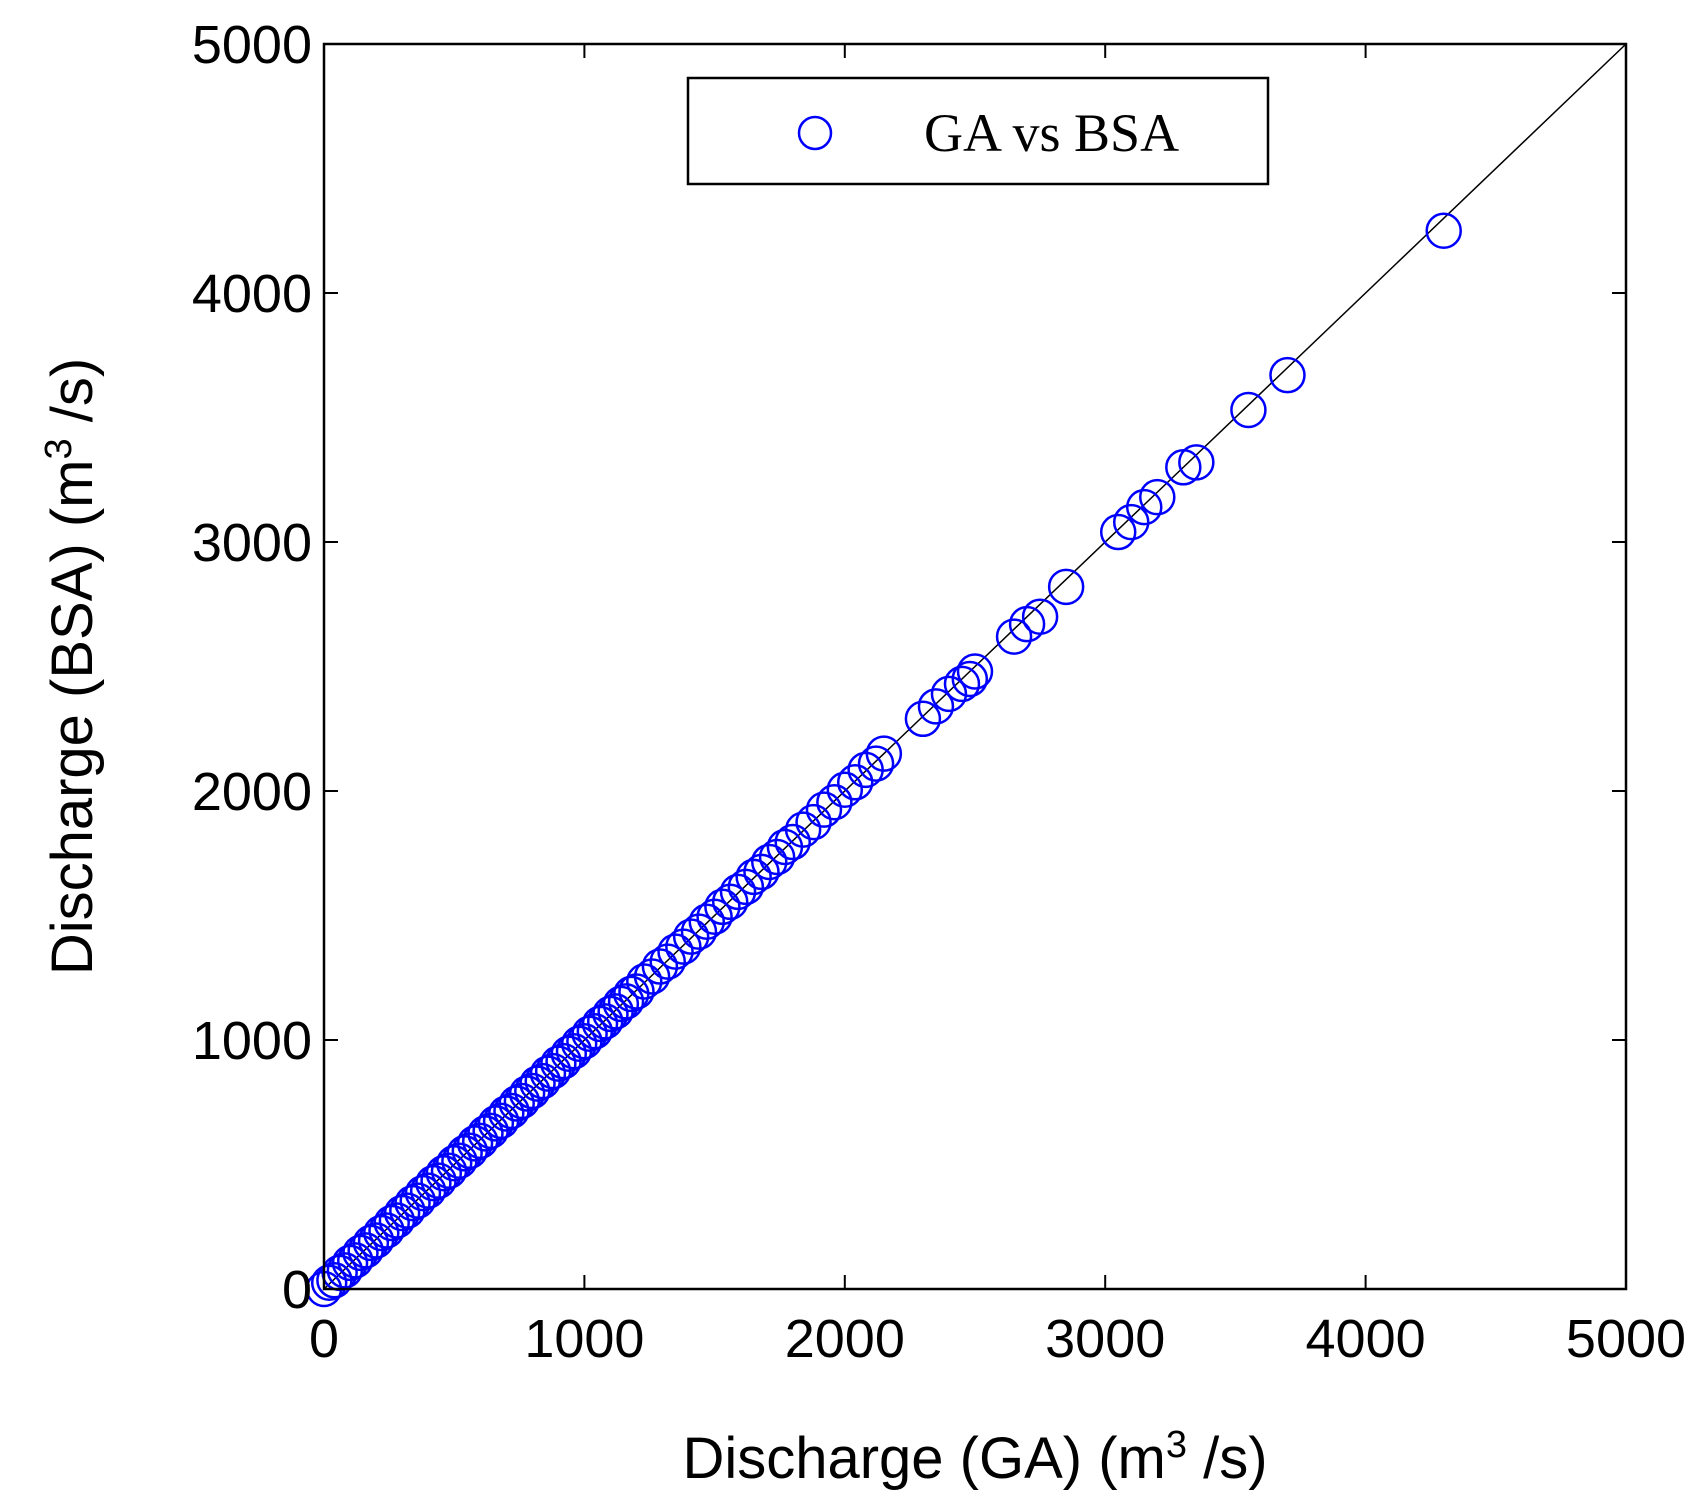 This screenshot has height=1506, width=1708. I want to click on y-tick-label: 2000, so click(252, 792).